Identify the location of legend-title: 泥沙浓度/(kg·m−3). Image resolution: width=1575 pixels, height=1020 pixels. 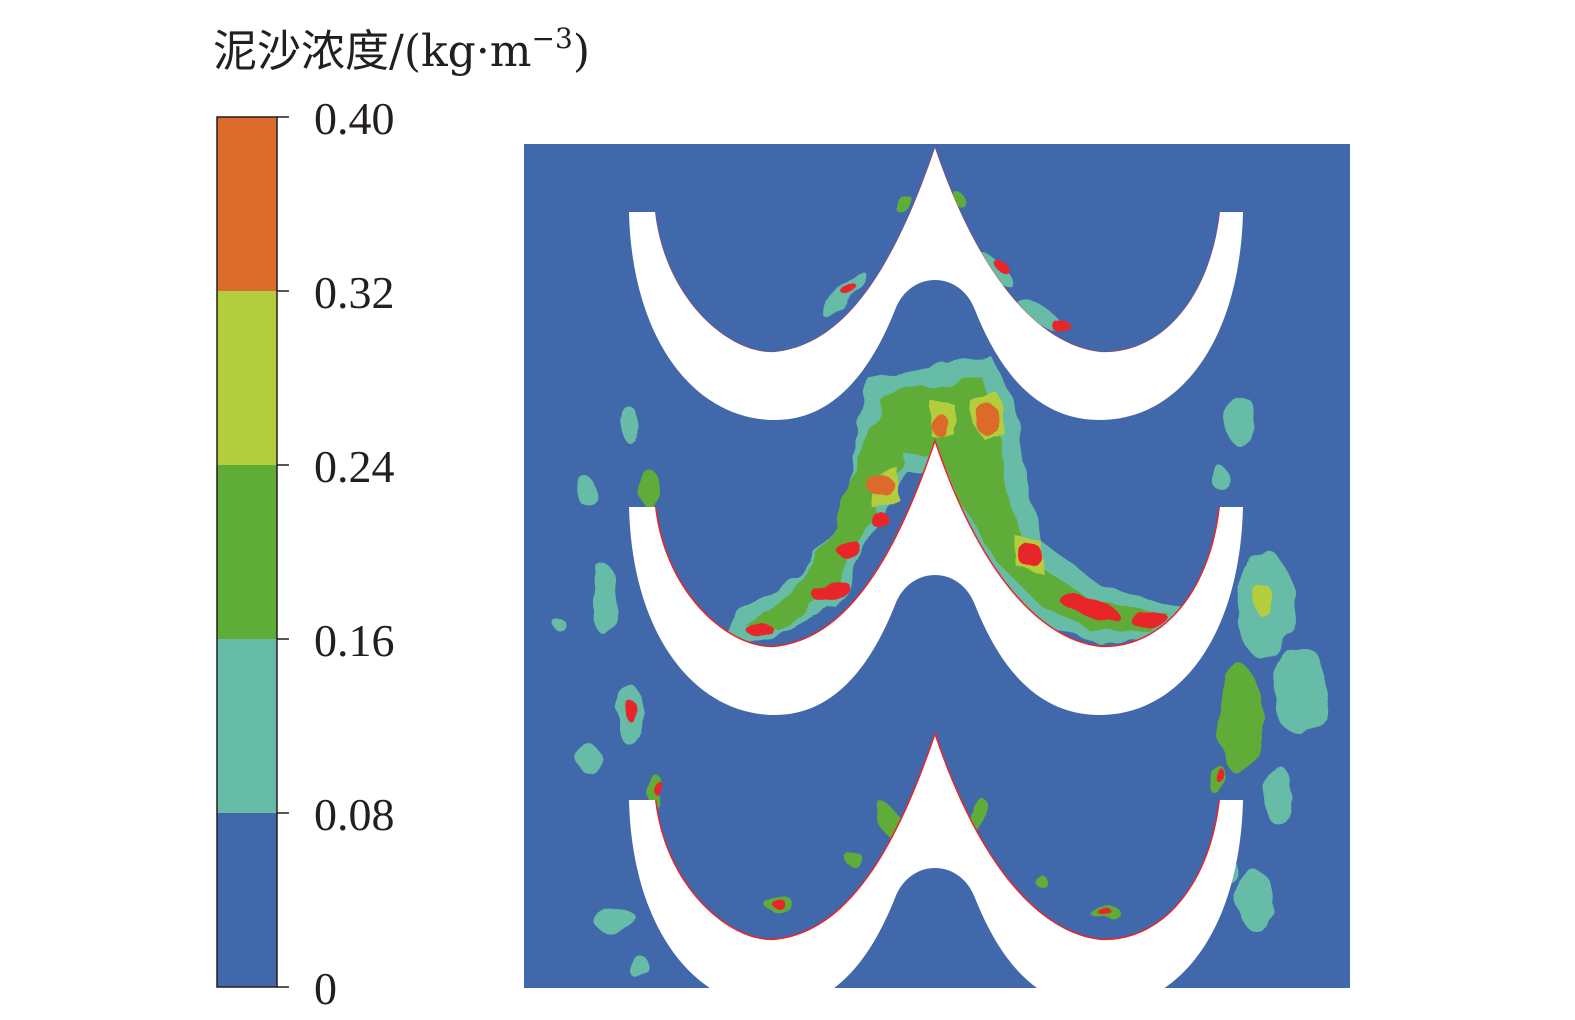
(401, 49).